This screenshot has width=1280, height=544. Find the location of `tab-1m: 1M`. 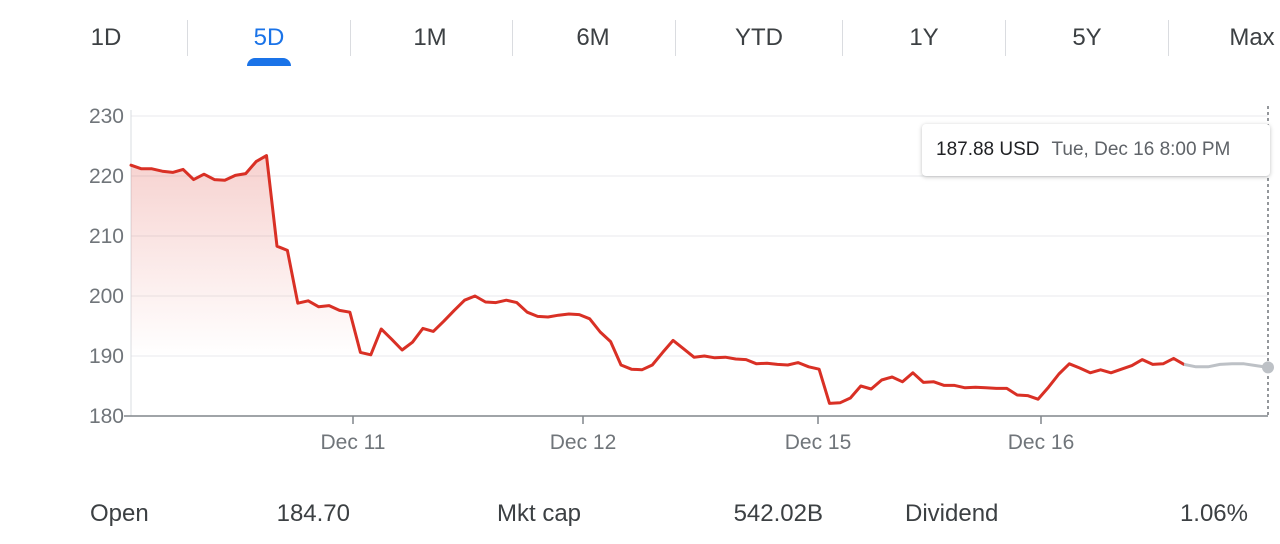

tab-1m: 1M is located at coordinates (430, 37).